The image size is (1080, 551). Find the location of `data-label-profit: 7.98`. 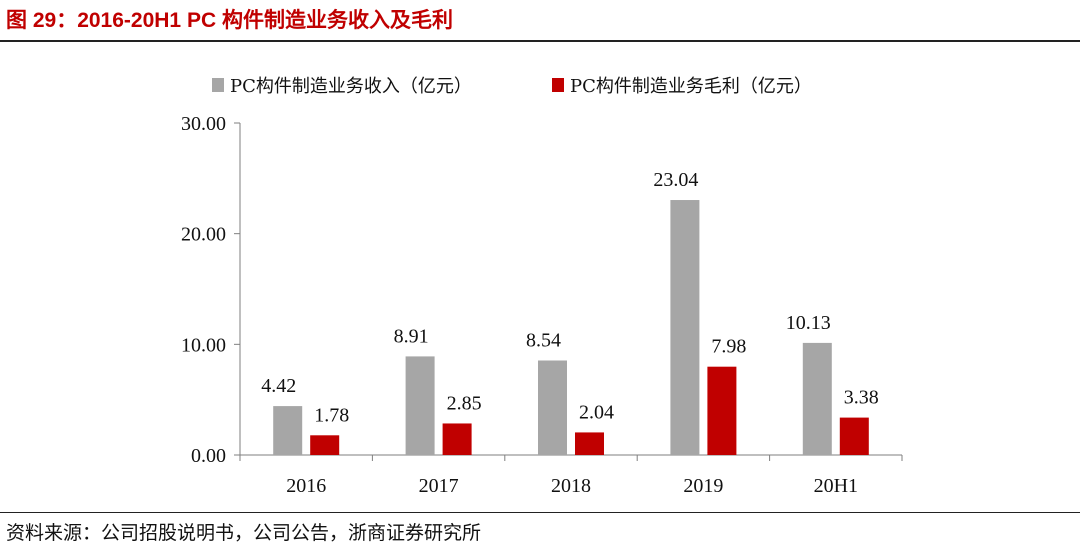

data-label-profit: 7.98 is located at coordinates (728, 347).